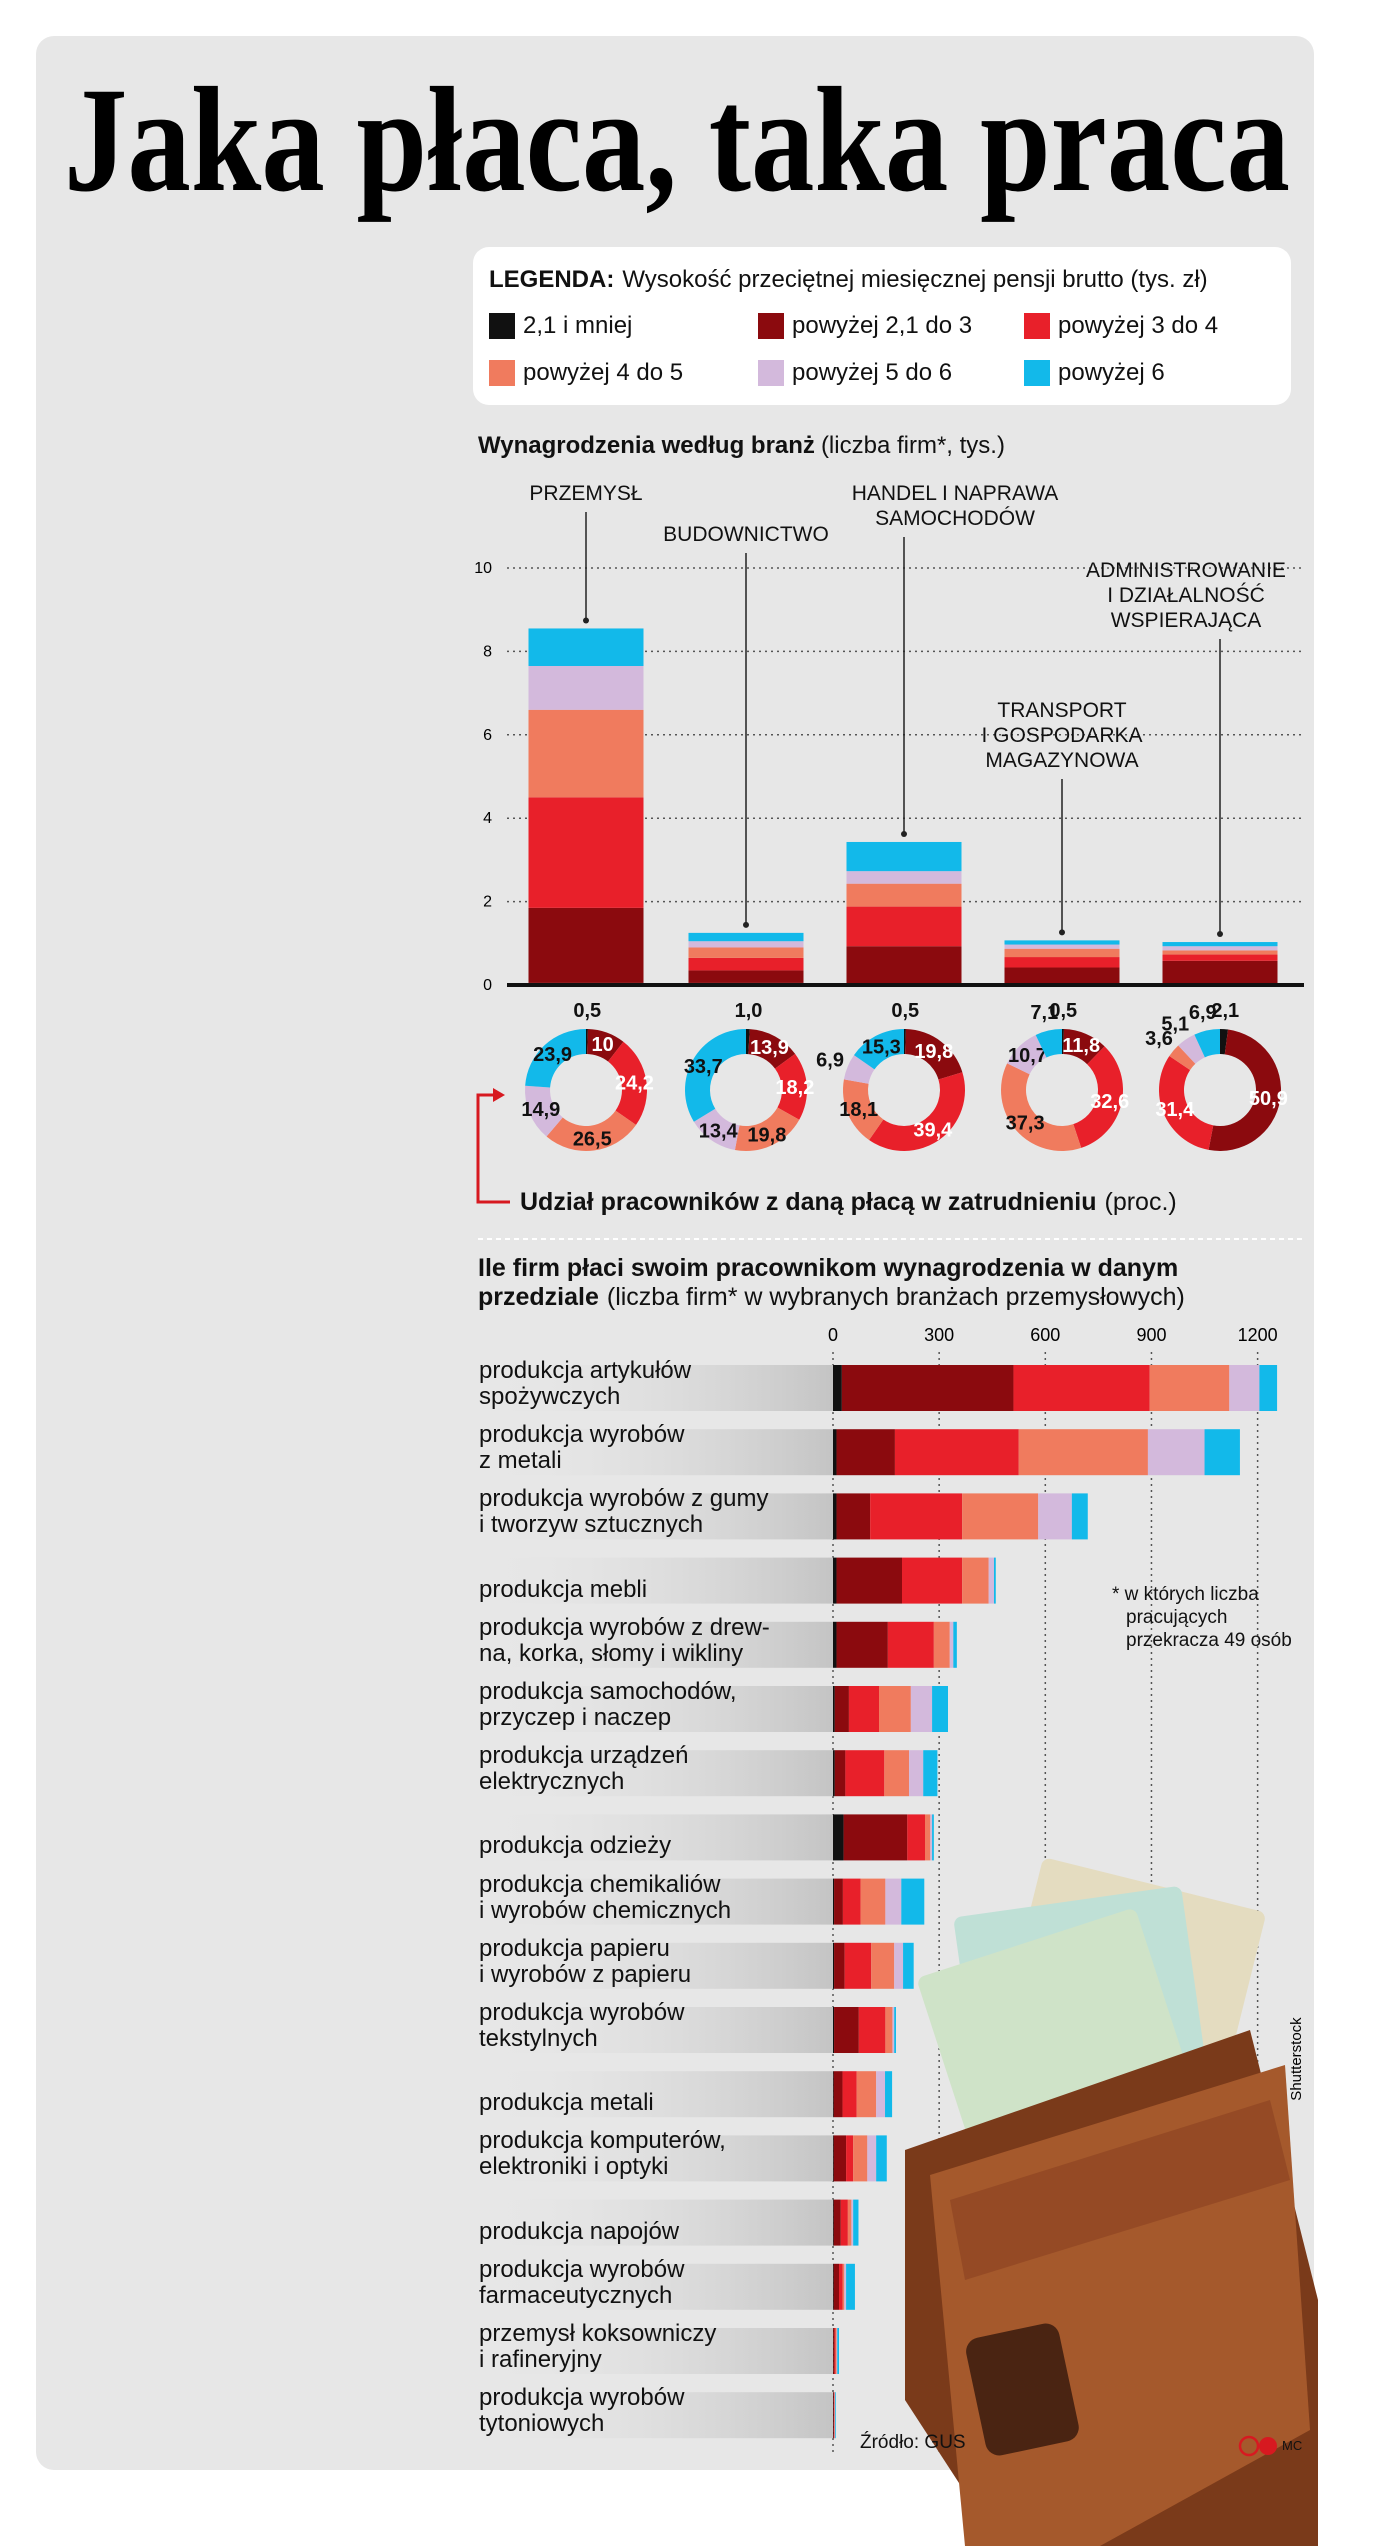  What do you see at coordinates (602, 1045) in the screenshot?
I see `donut-label: 10` at bounding box center [602, 1045].